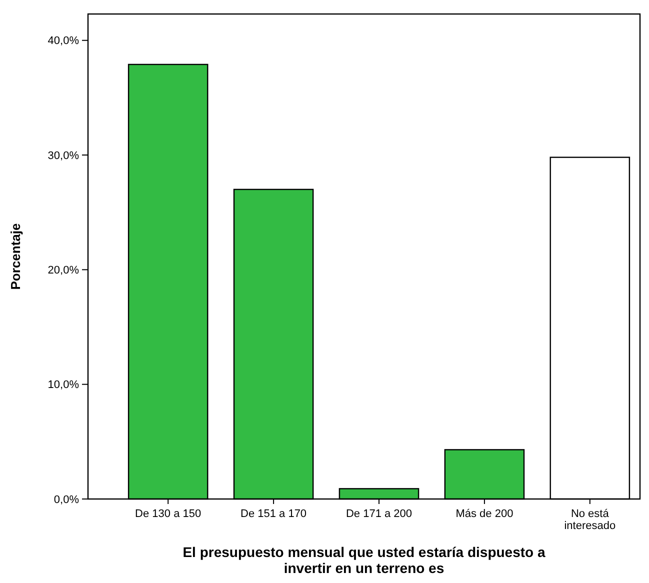 The width and height of the screenshot is (649, 583). Describe the element at coordinates (590, 520) in the screenshot. I see `x-tick-label: No está interesado` at that location.